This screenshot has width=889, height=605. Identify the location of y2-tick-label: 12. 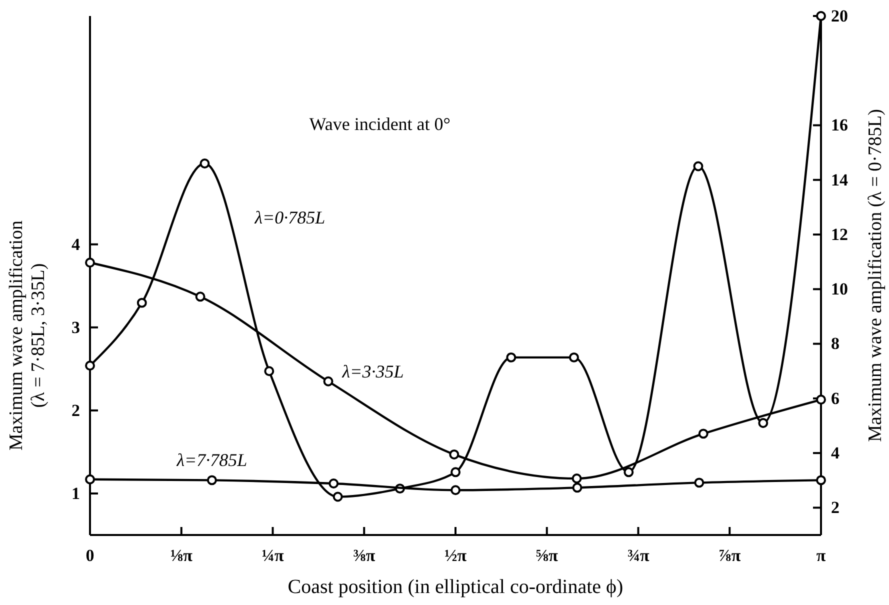
(839, 234).